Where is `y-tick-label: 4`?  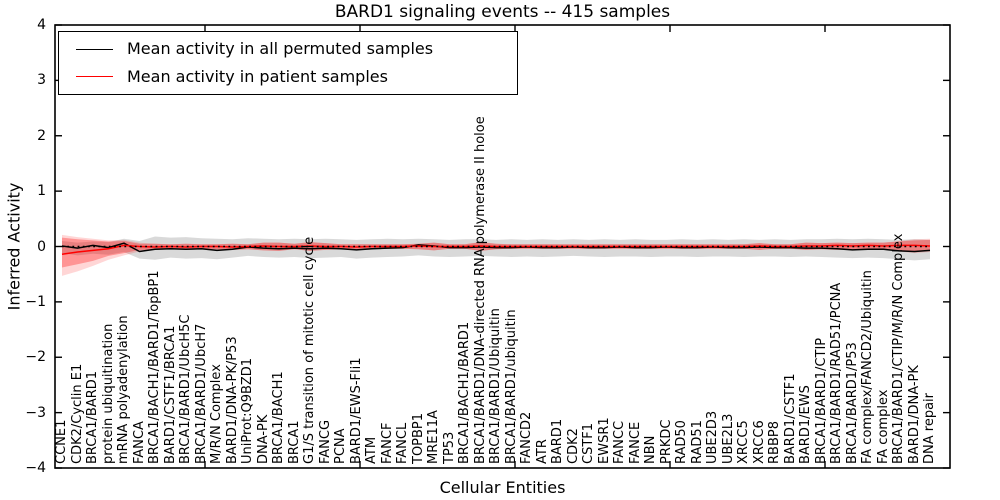
y-tick-label: 4 is located at coordinates (41, 25).